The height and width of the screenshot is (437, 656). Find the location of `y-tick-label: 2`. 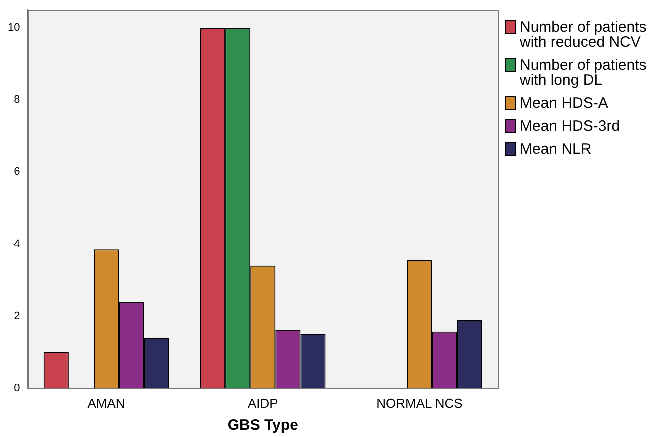

y-tick-label: 2 is located at coordinates (17, 316).